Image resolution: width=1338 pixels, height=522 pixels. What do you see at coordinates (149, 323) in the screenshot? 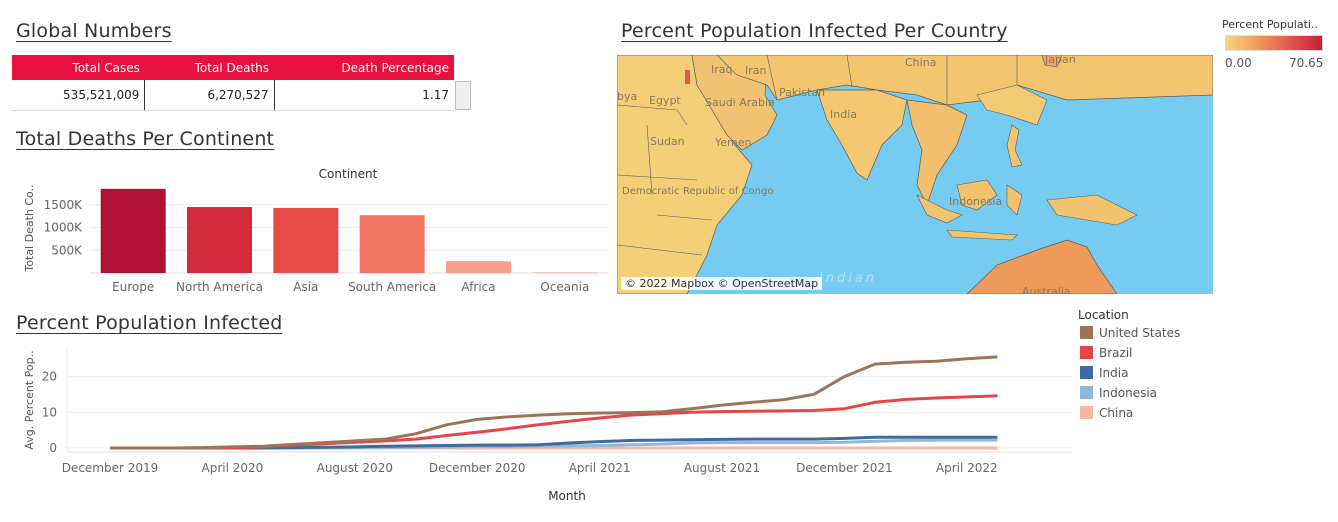
I see `infected-chart-title: Percent Population Infected` at bounding box center [149, 323].